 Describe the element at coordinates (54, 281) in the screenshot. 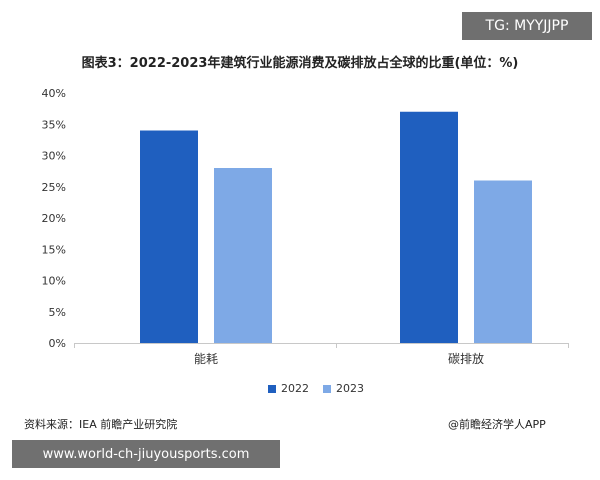

I see `y-tick-label: 10%` at that location.